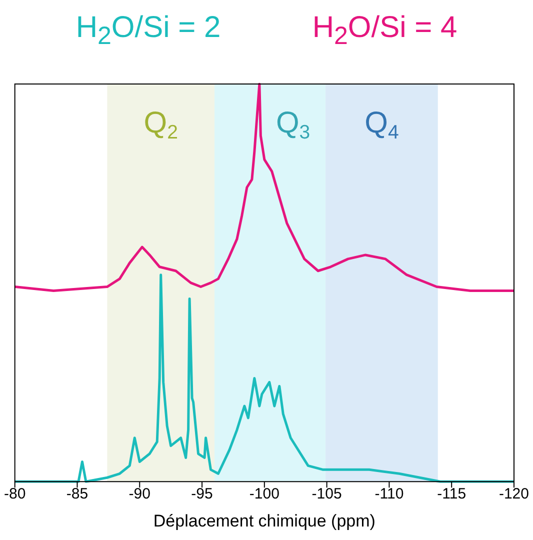  I want to click on x-tick-label: -85, so click(77, 494).